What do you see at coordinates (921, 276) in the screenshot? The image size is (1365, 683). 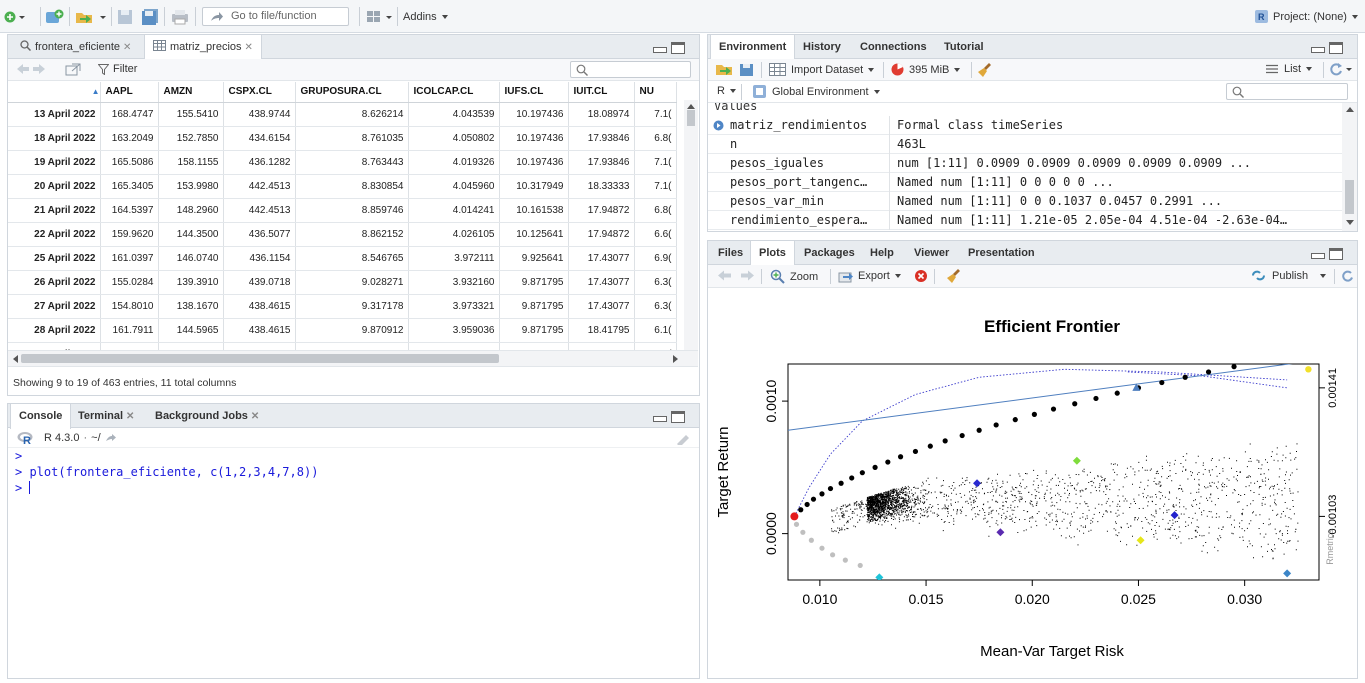 I see `remove-plot-button` at bounding box center [921, 276].